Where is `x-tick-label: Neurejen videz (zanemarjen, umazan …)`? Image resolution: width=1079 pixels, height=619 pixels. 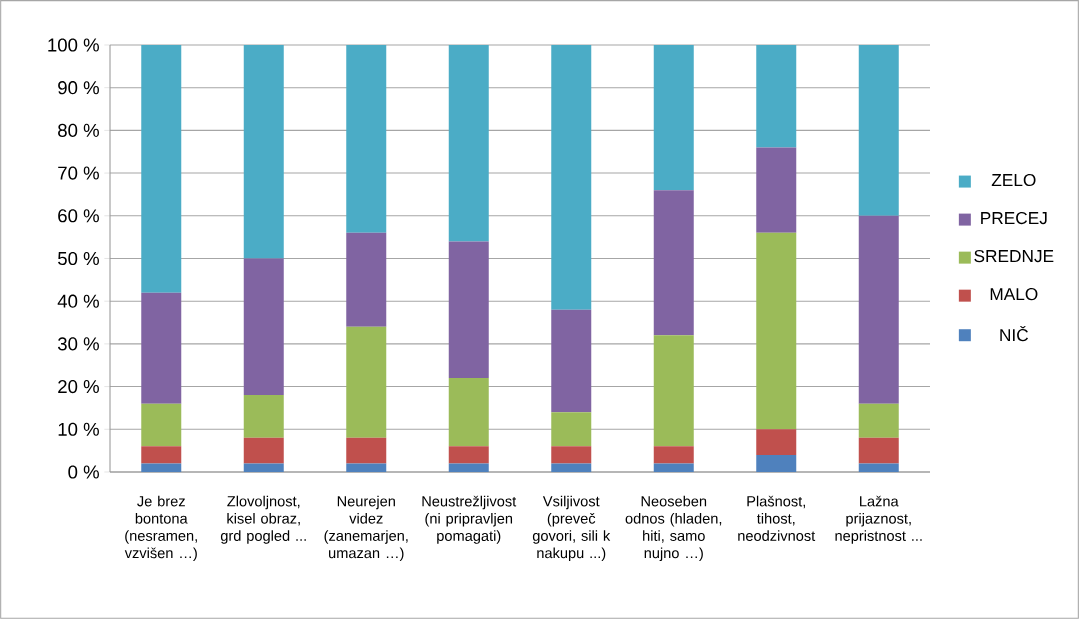
x-tick-label: Neurejen videz (zanemarjen, umazan …) is located at coordinates (366, 528).